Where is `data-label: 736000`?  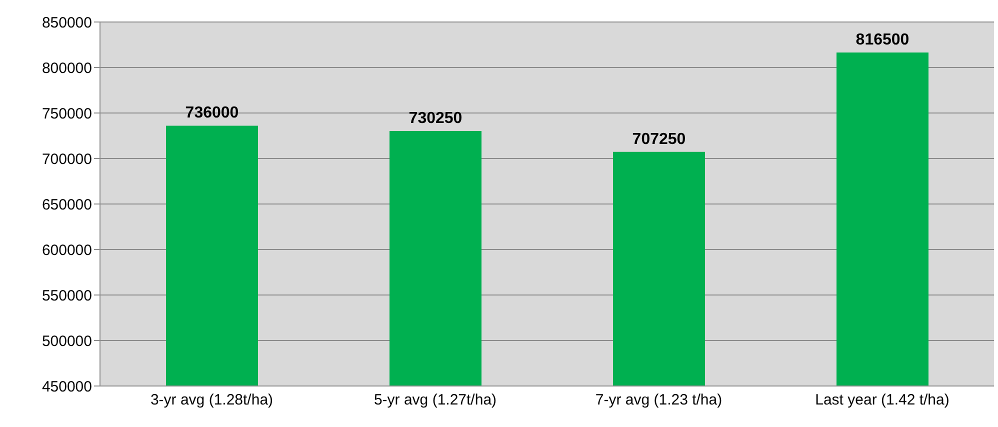
data-label: 736000 is located at coordinates (212, 113).